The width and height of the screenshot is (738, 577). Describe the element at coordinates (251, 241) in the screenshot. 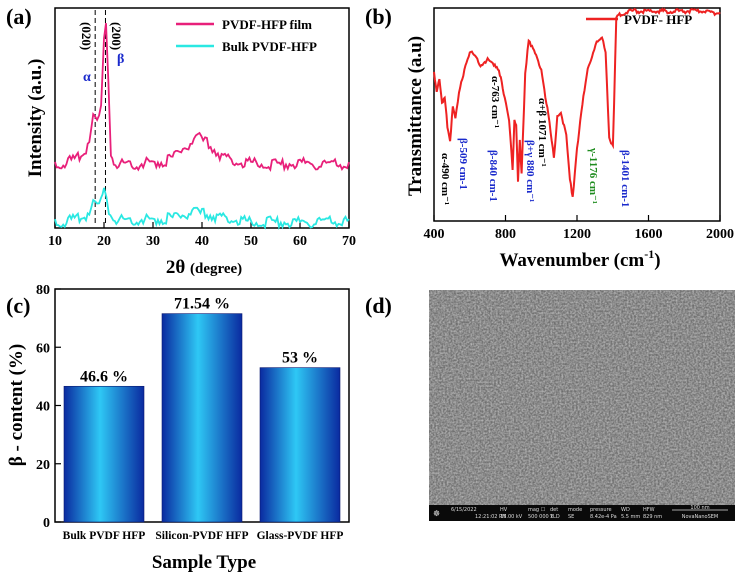

I see `panel-a-tick-label: 50` at that location.